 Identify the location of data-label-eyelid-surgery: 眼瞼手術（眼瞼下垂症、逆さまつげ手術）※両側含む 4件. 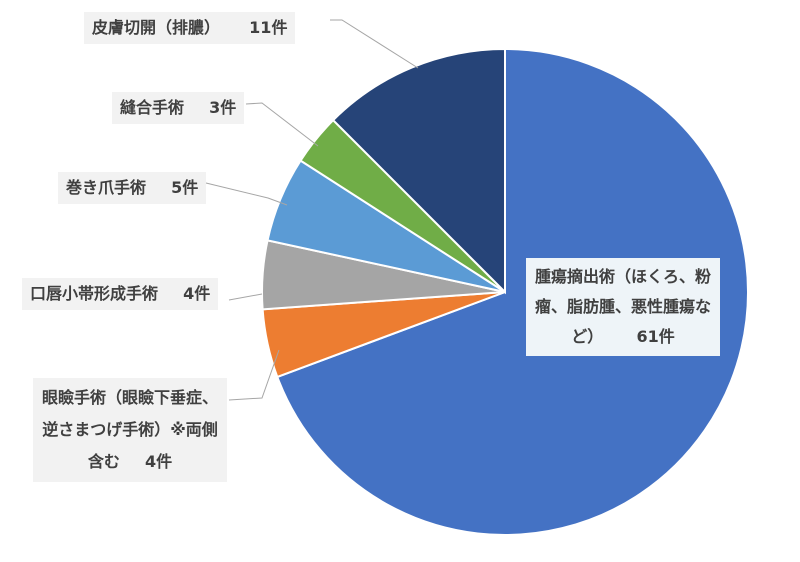
(130, 430).